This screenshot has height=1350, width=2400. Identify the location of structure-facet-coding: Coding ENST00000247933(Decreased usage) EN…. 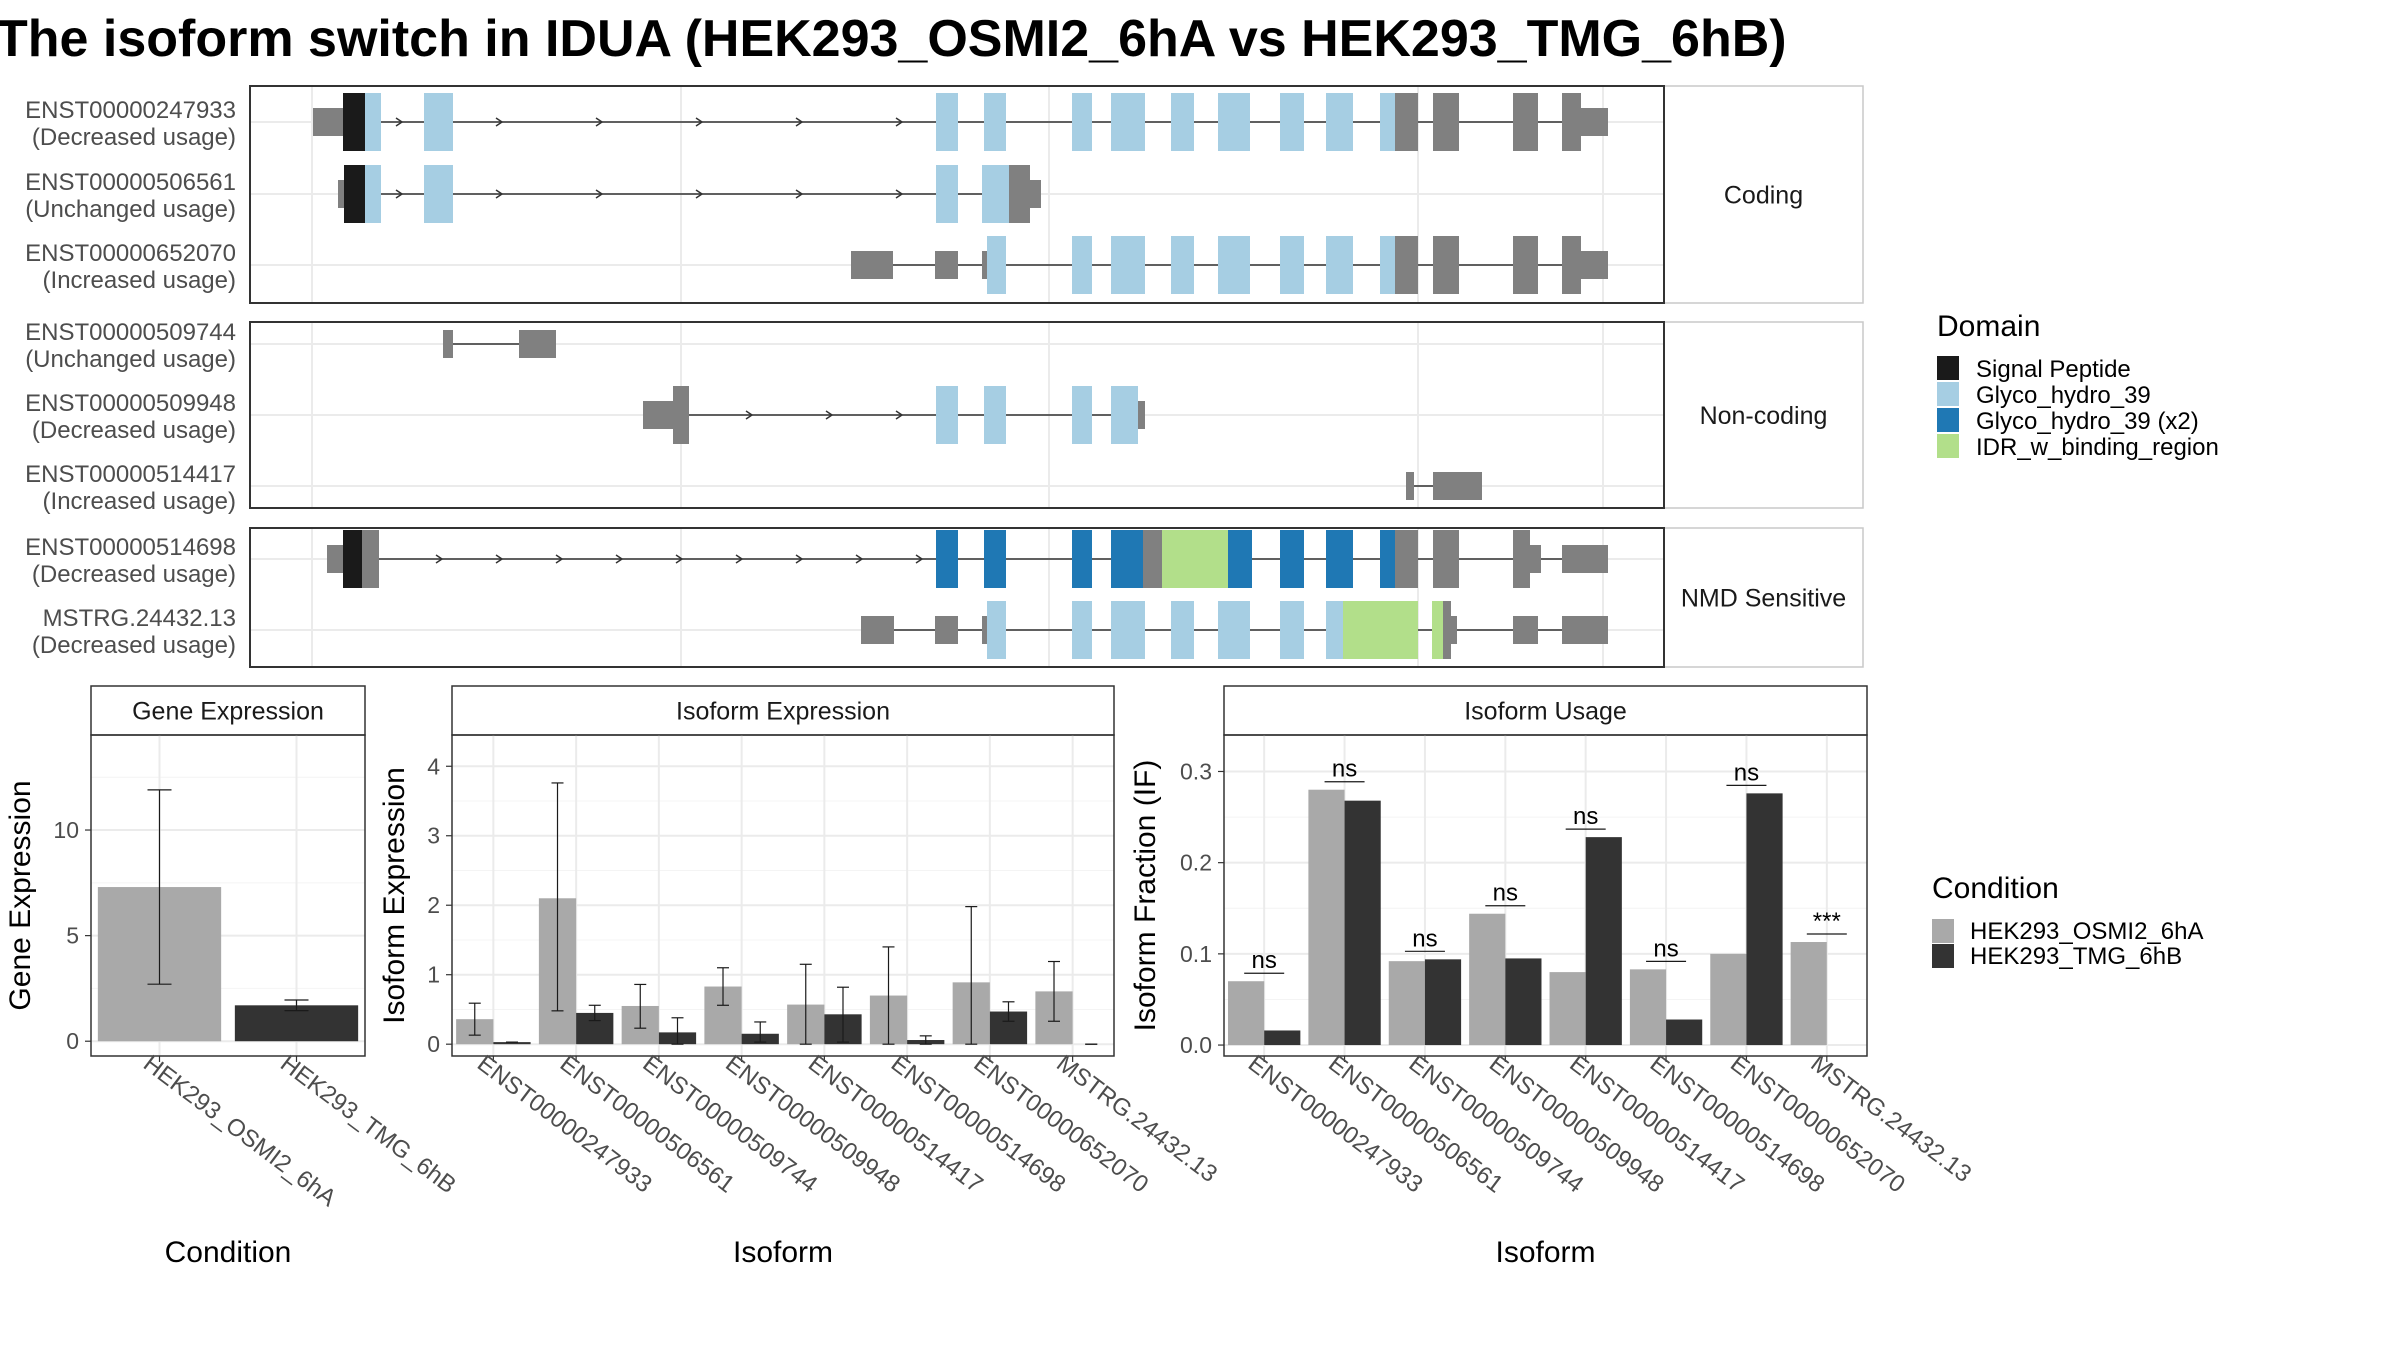
(944, 194).